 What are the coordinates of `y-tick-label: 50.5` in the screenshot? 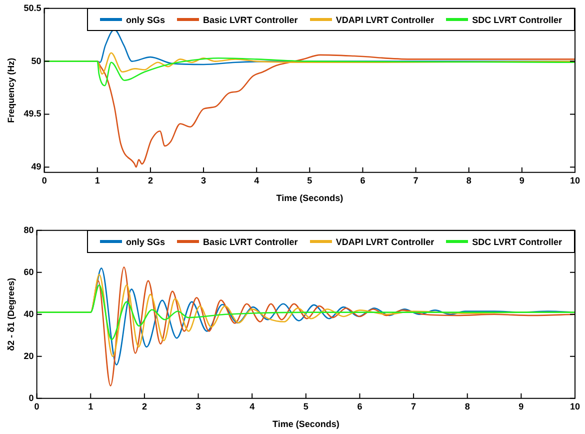 It's located at (33, 7).